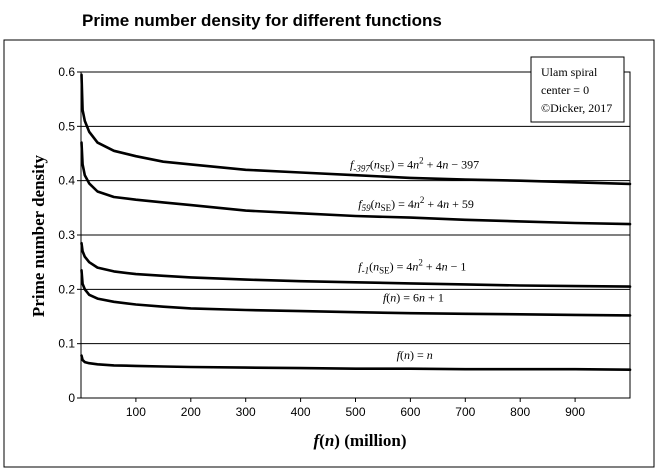  I want to click on y-tick-label-1: 0.1, so click(66, 344).